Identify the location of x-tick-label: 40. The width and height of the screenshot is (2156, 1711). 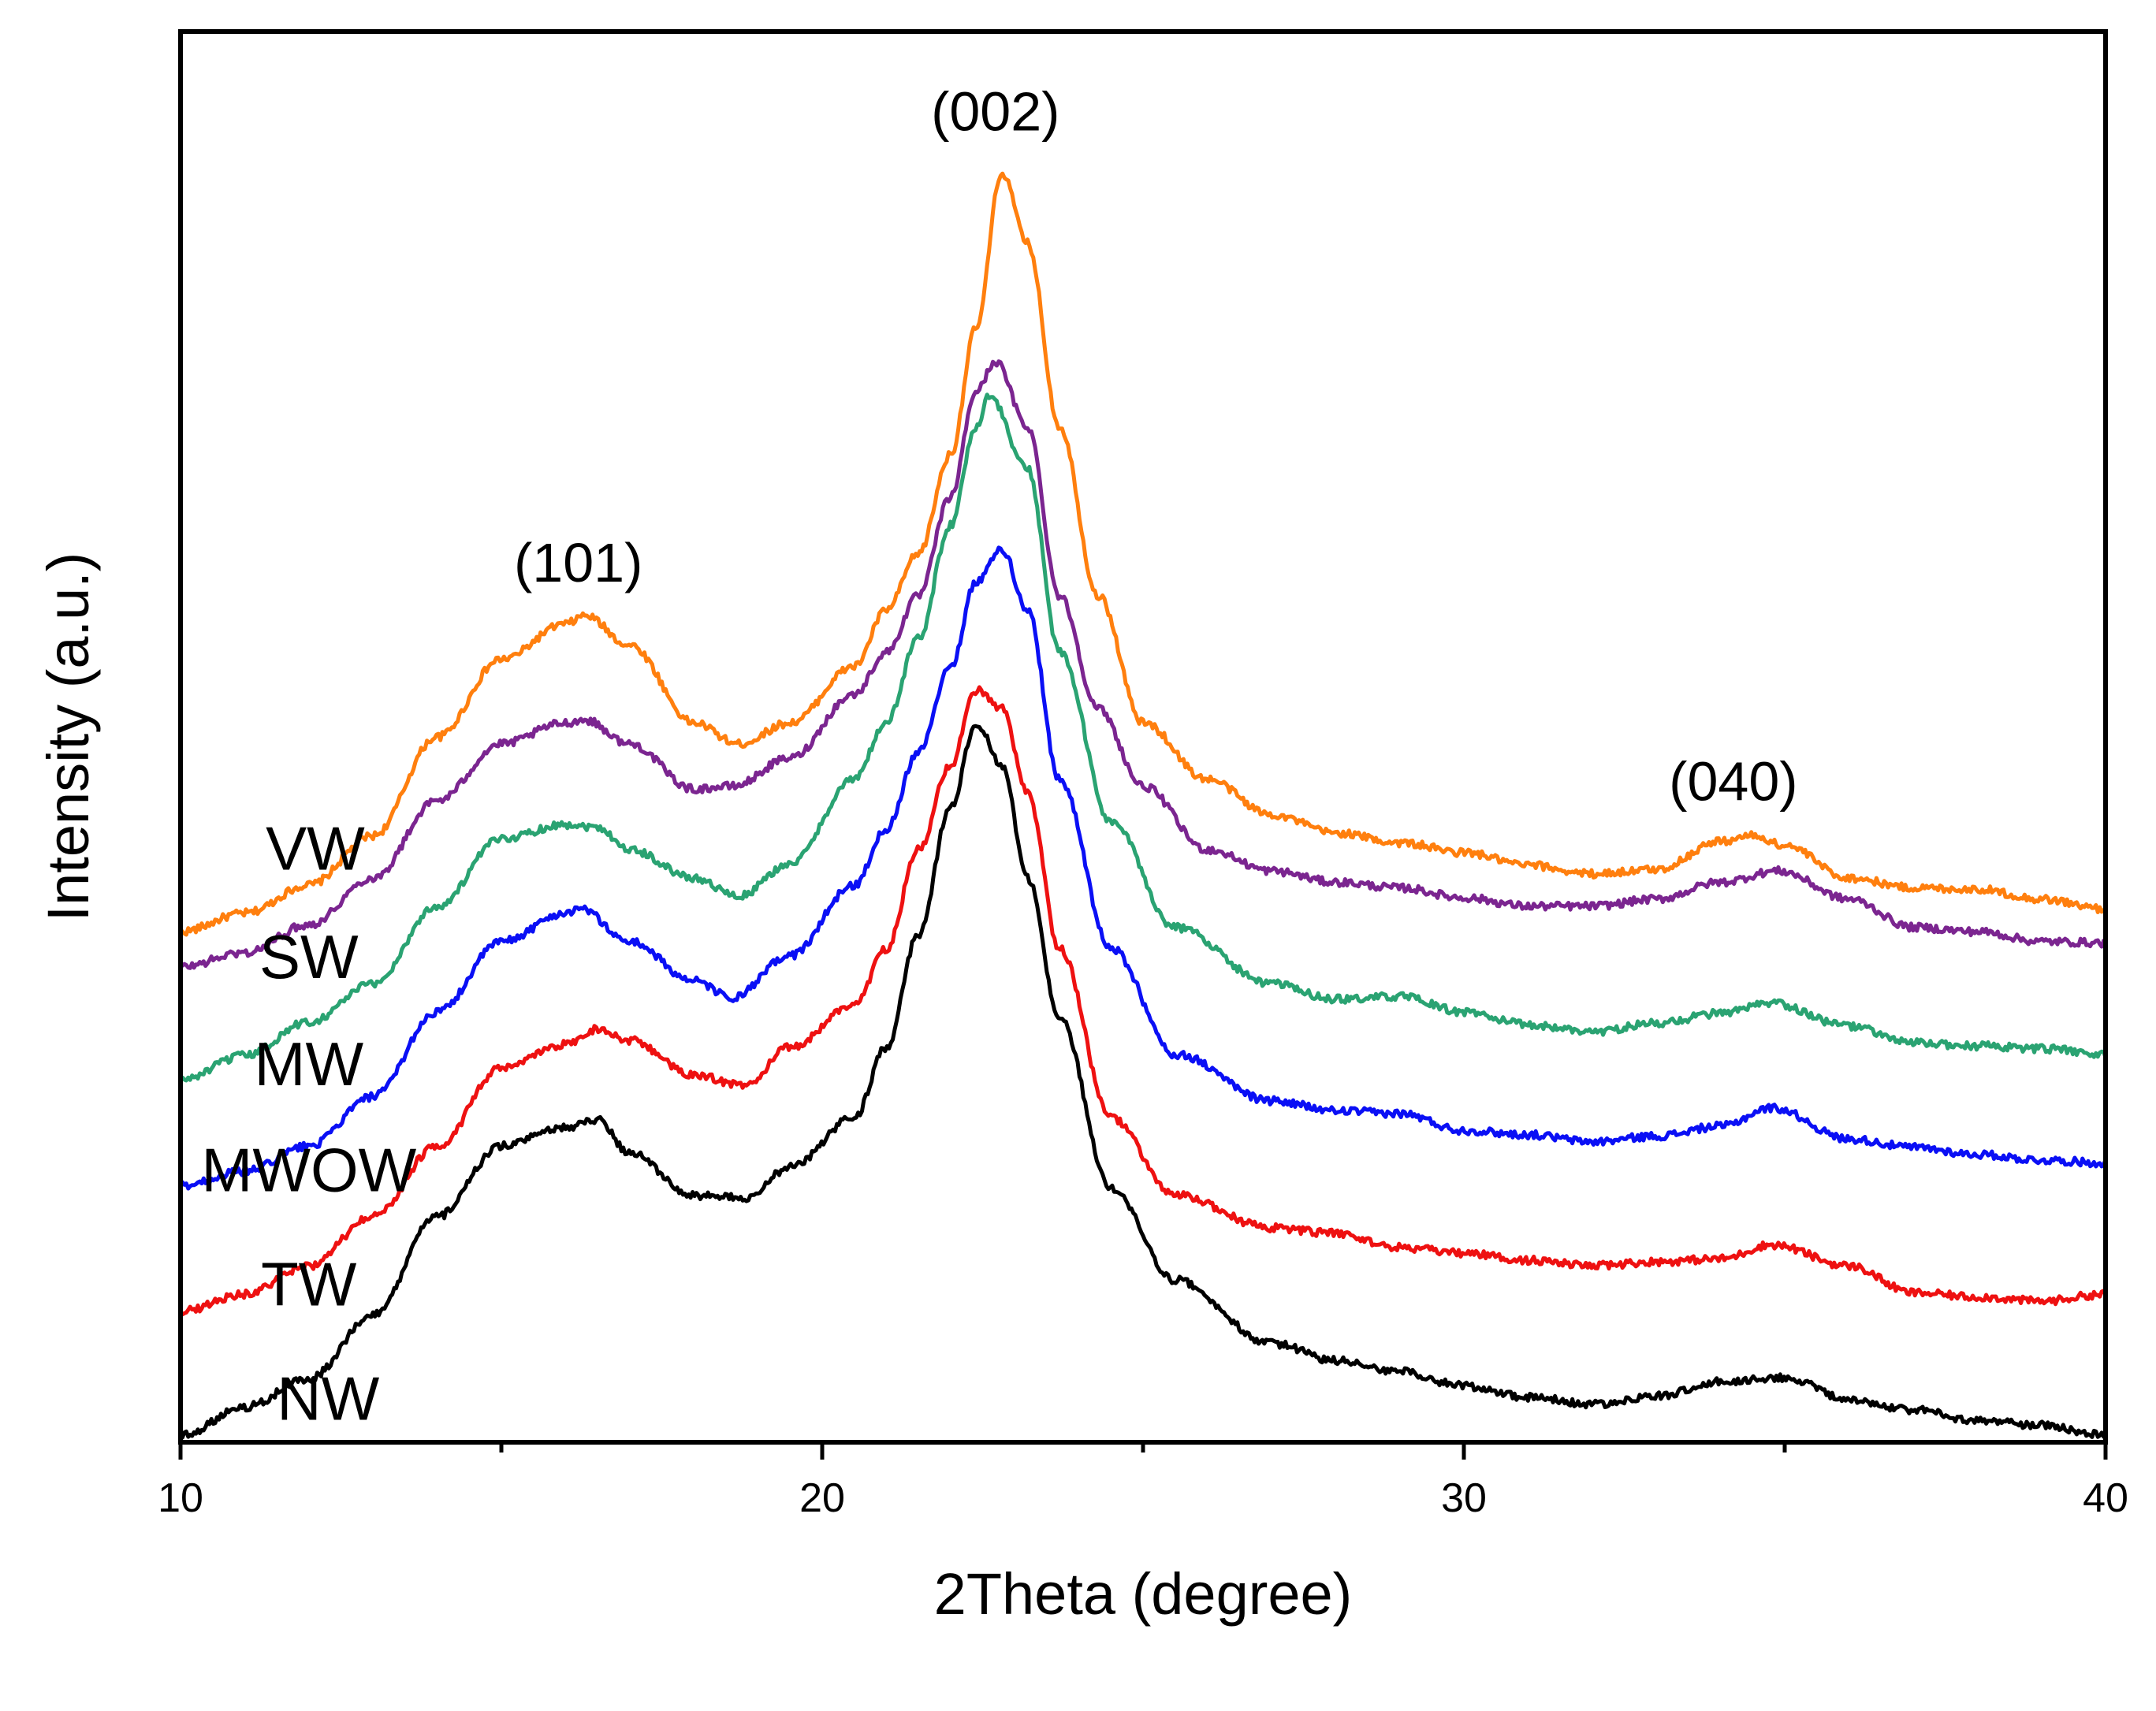
(2105, 1498).